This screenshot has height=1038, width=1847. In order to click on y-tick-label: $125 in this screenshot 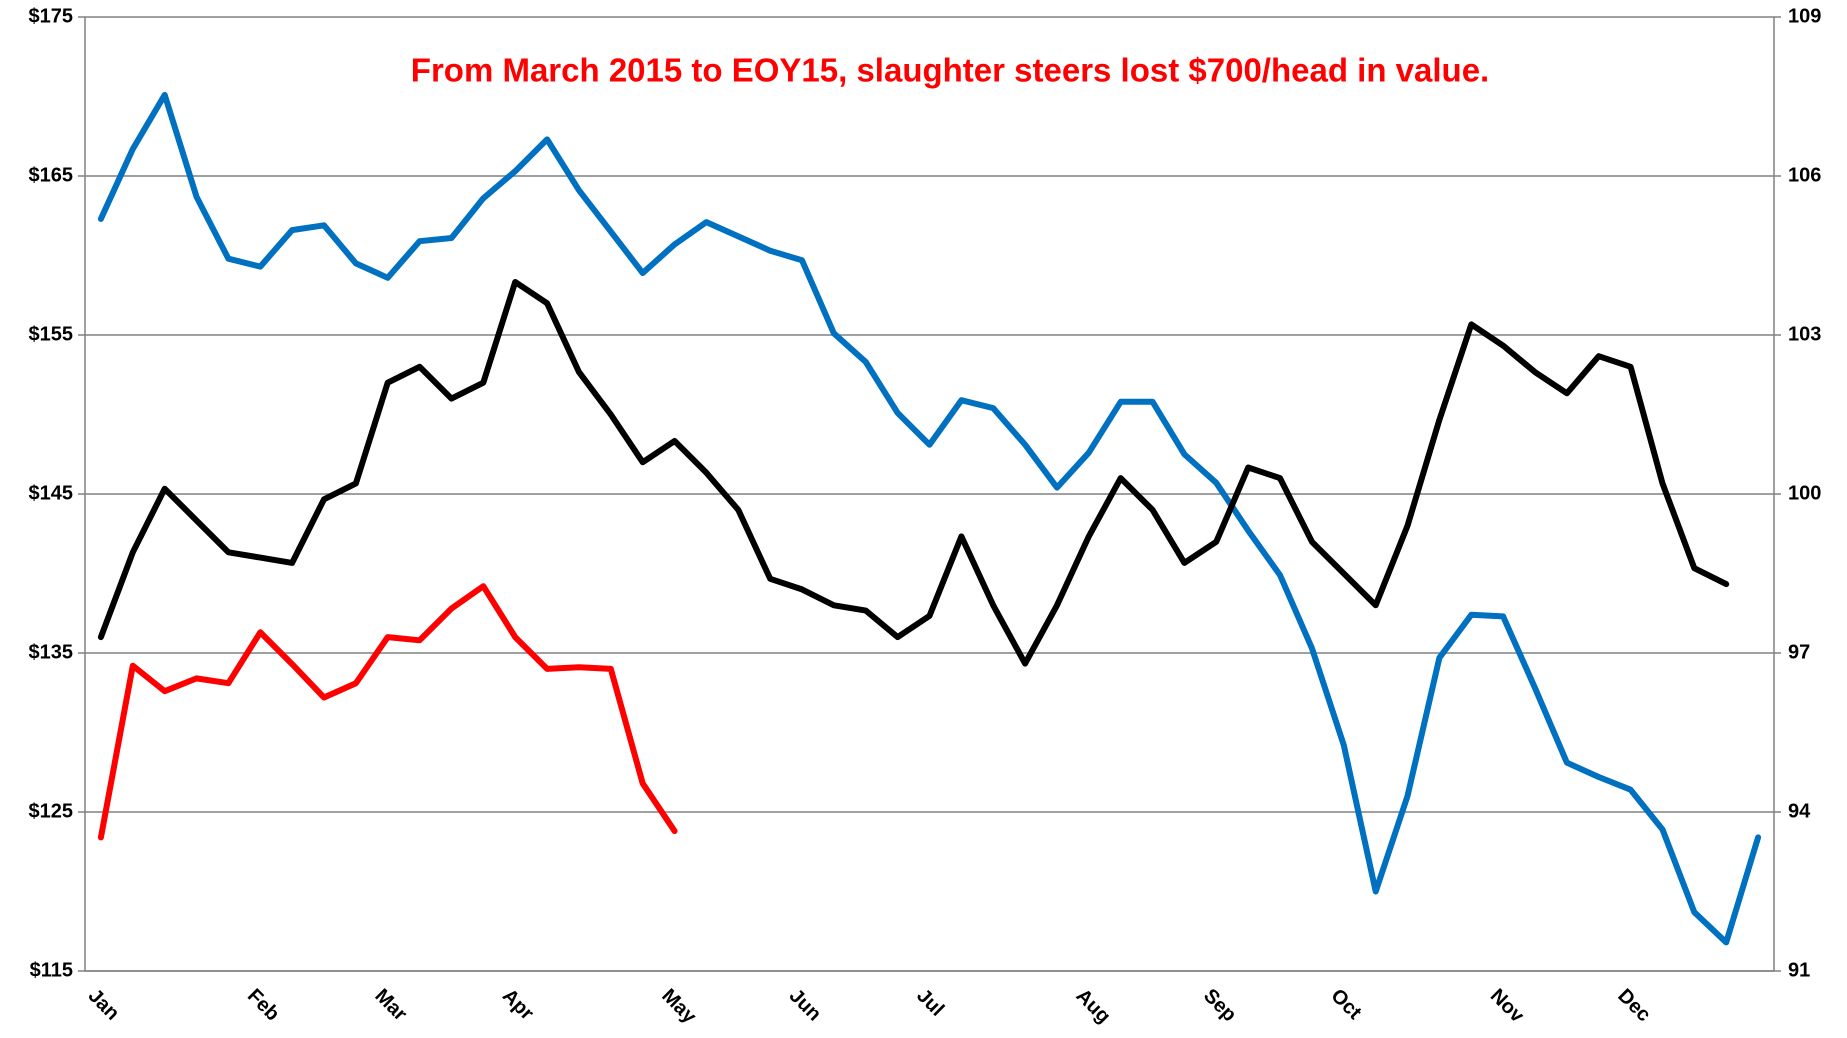, I will do `click(51, 811)`.